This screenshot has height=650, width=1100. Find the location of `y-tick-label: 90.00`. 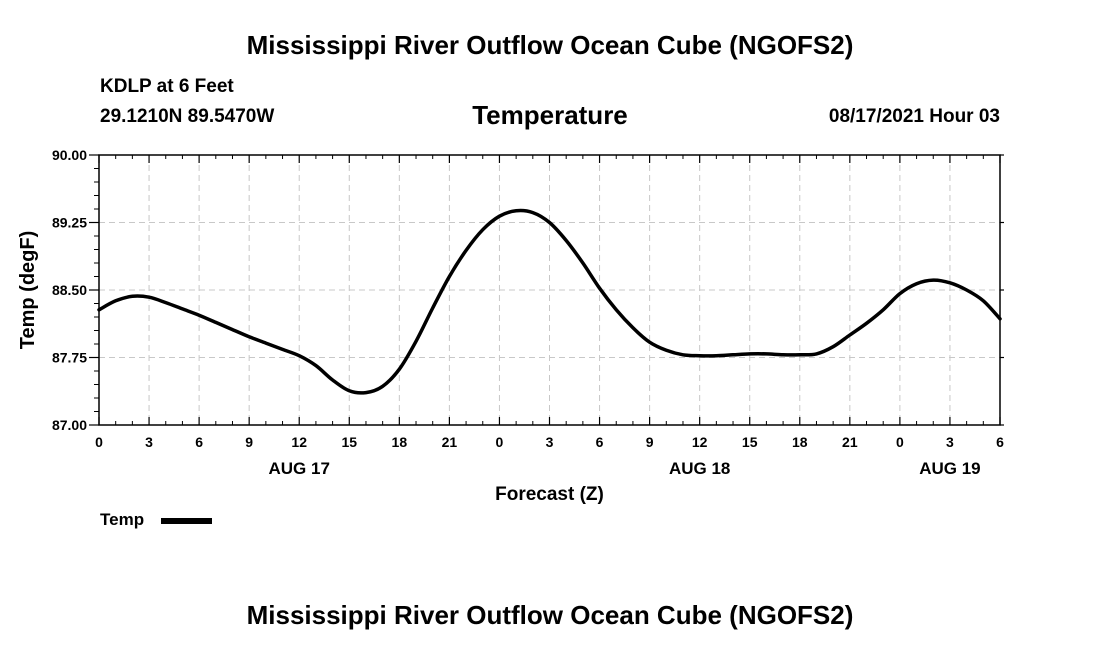

y-tick-label: 90.00 is located at coordinates (69, 155).